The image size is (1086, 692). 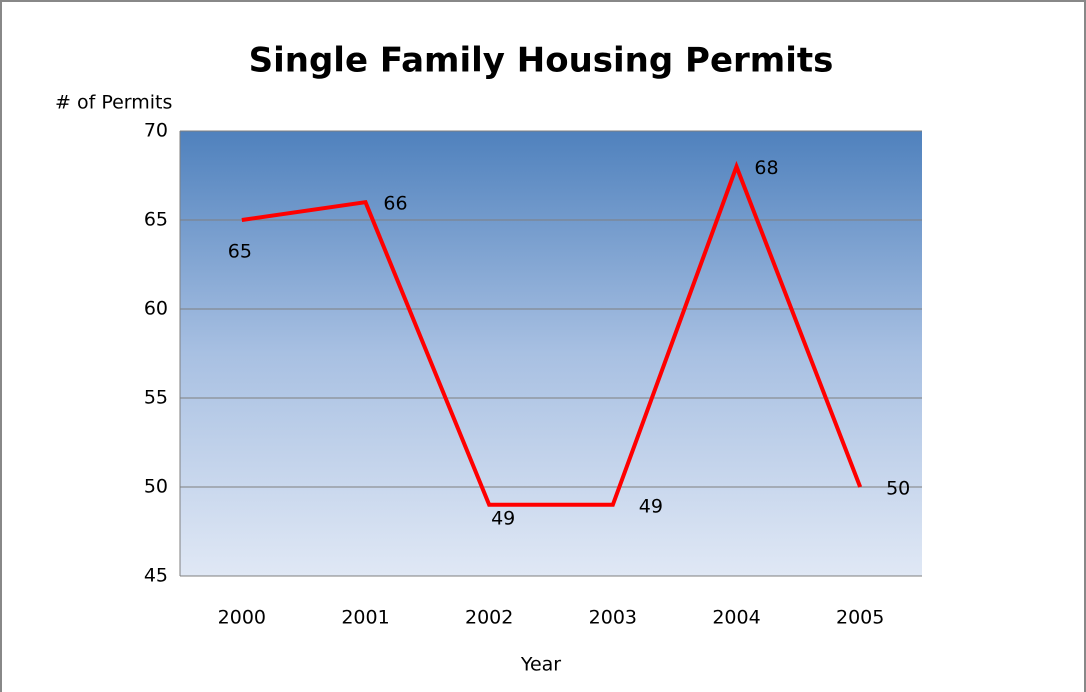 I want to click on x-tick-label: 2003, so click(x=613, y=618).